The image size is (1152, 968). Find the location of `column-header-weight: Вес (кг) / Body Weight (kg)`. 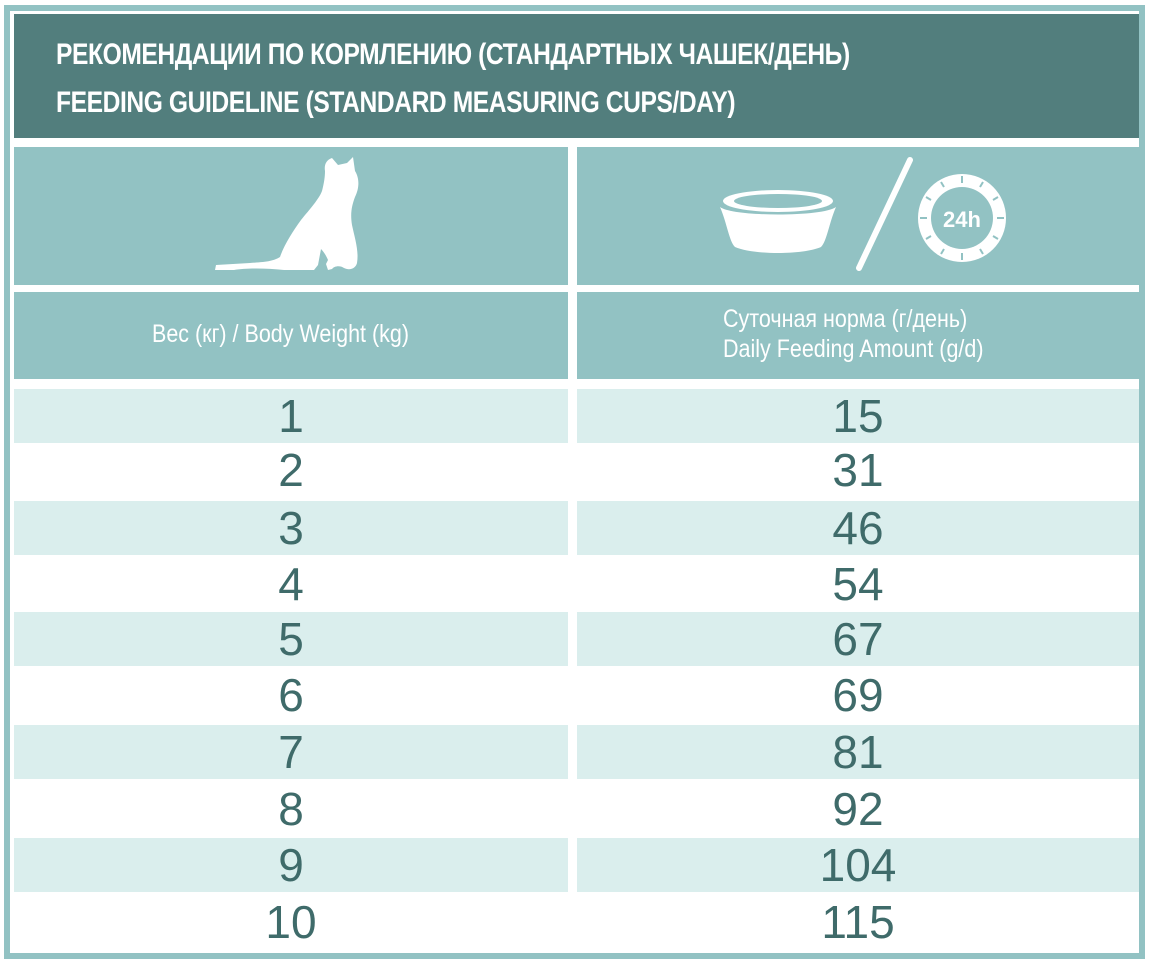

column-header-weight: Вес (кг) / Body Weight (kg) is located at coordinates (291, 335).